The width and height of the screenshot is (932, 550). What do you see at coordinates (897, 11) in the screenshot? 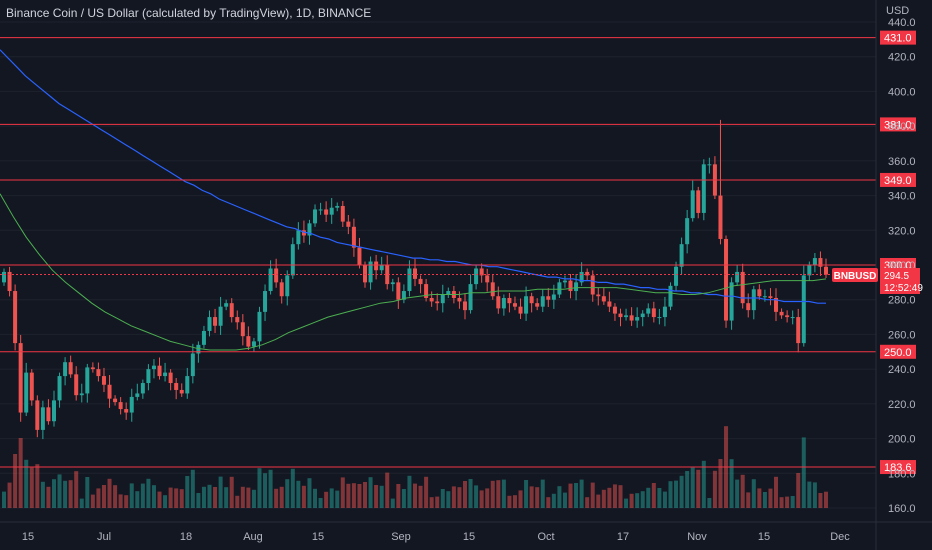
I see `axis-unit: USD` at bounding box center [897, 11].